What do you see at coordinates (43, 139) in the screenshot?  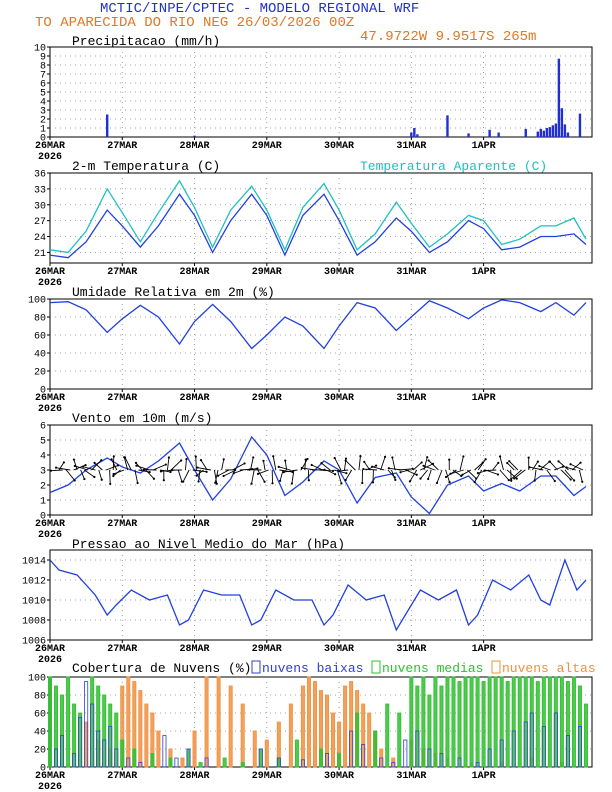 I see `precip-ytick-label: 0` at bounding box center [43, 139].